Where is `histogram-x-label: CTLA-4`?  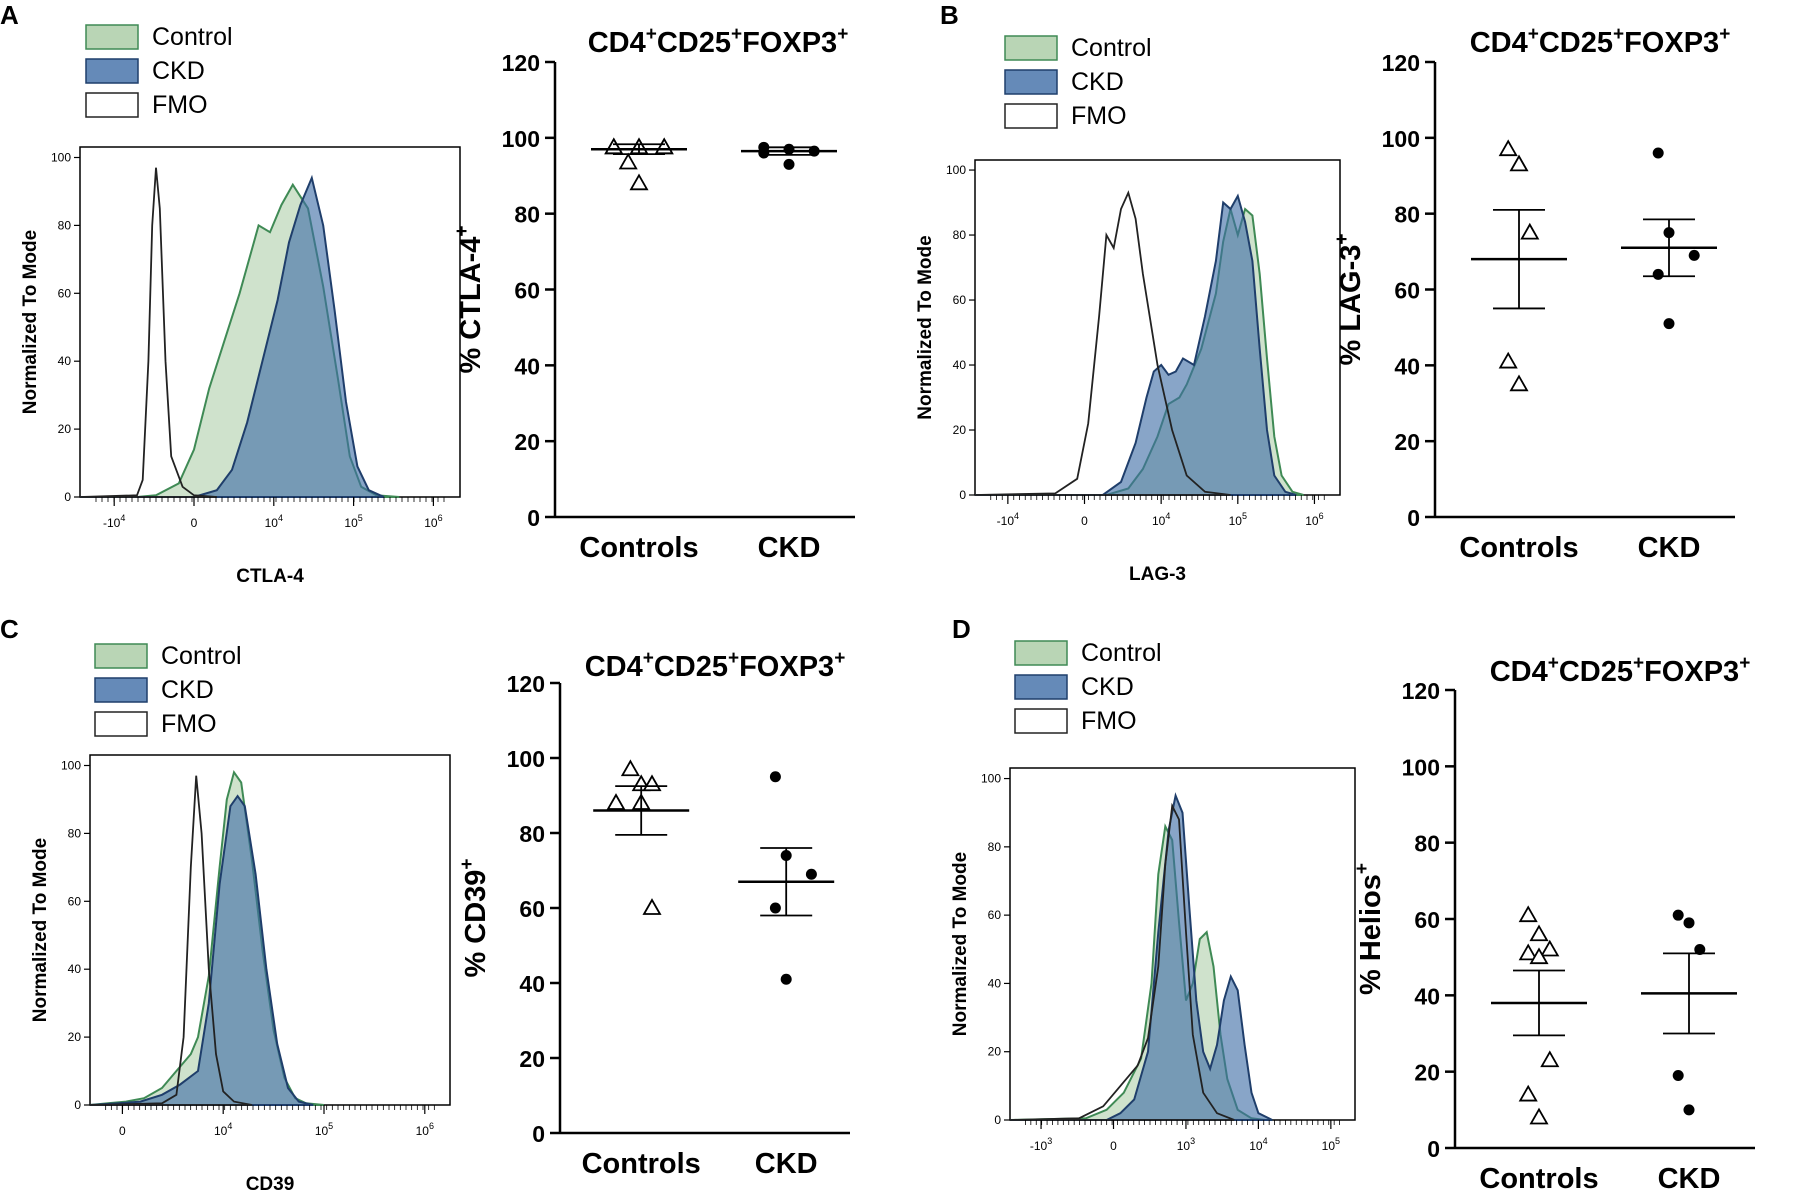 histogram-x-label: CTLA-4 is located at coordinates (270, 576).